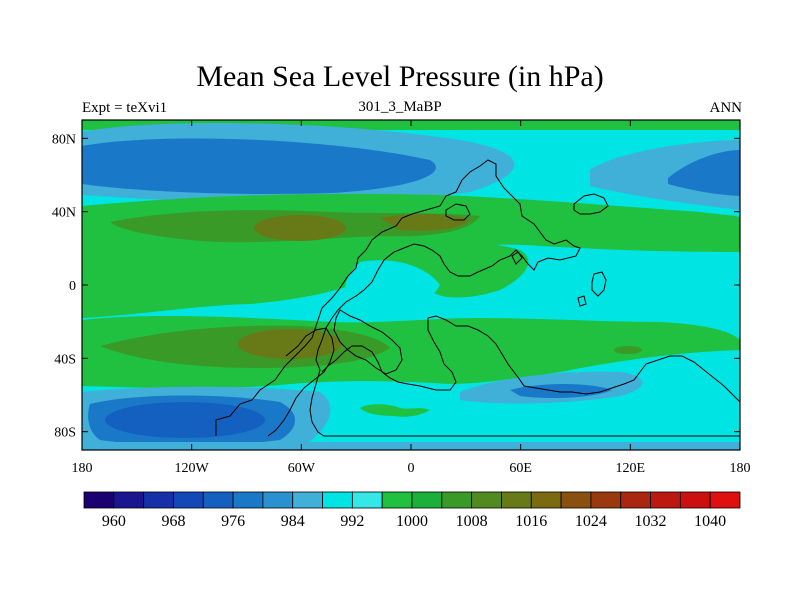  What do you see at coordinates (173, 521) in the screenshot?
I see `colorbar-label: 968` at bounding box center [173, 521].